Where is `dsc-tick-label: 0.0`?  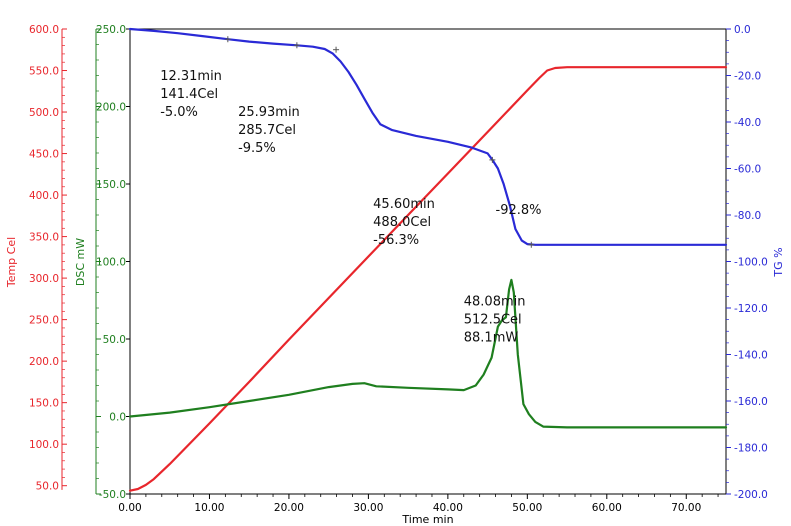
dsc-tick-label: 0.0 is located at coordinates (117, 418).